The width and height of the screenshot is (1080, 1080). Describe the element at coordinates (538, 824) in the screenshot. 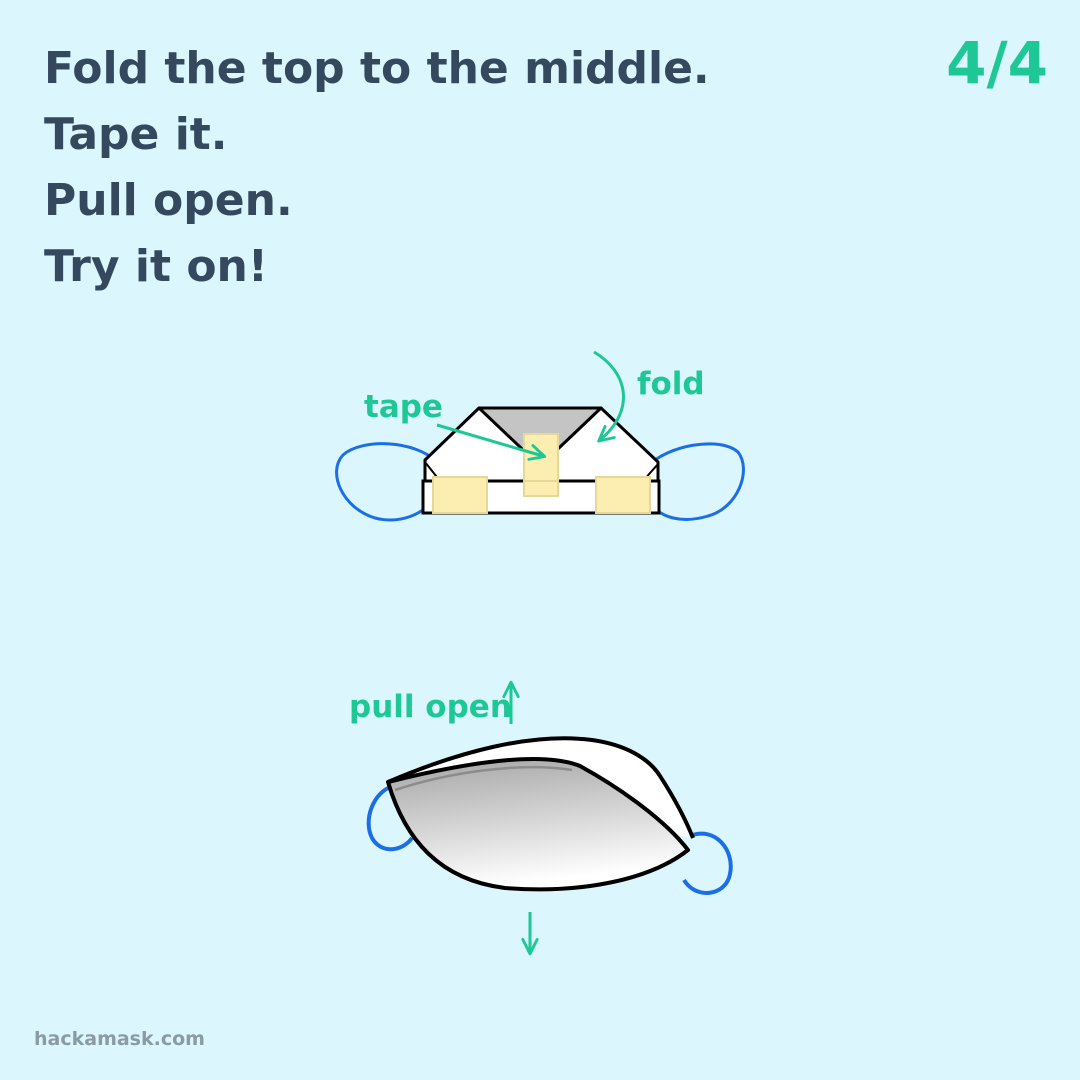

I see `mask-front-panel` at that location.